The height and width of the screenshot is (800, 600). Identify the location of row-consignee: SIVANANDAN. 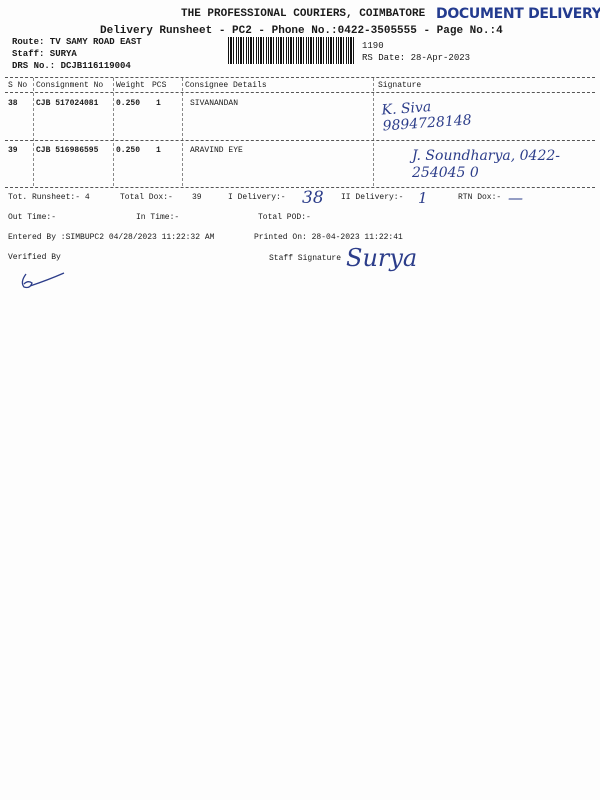
(214, 103).